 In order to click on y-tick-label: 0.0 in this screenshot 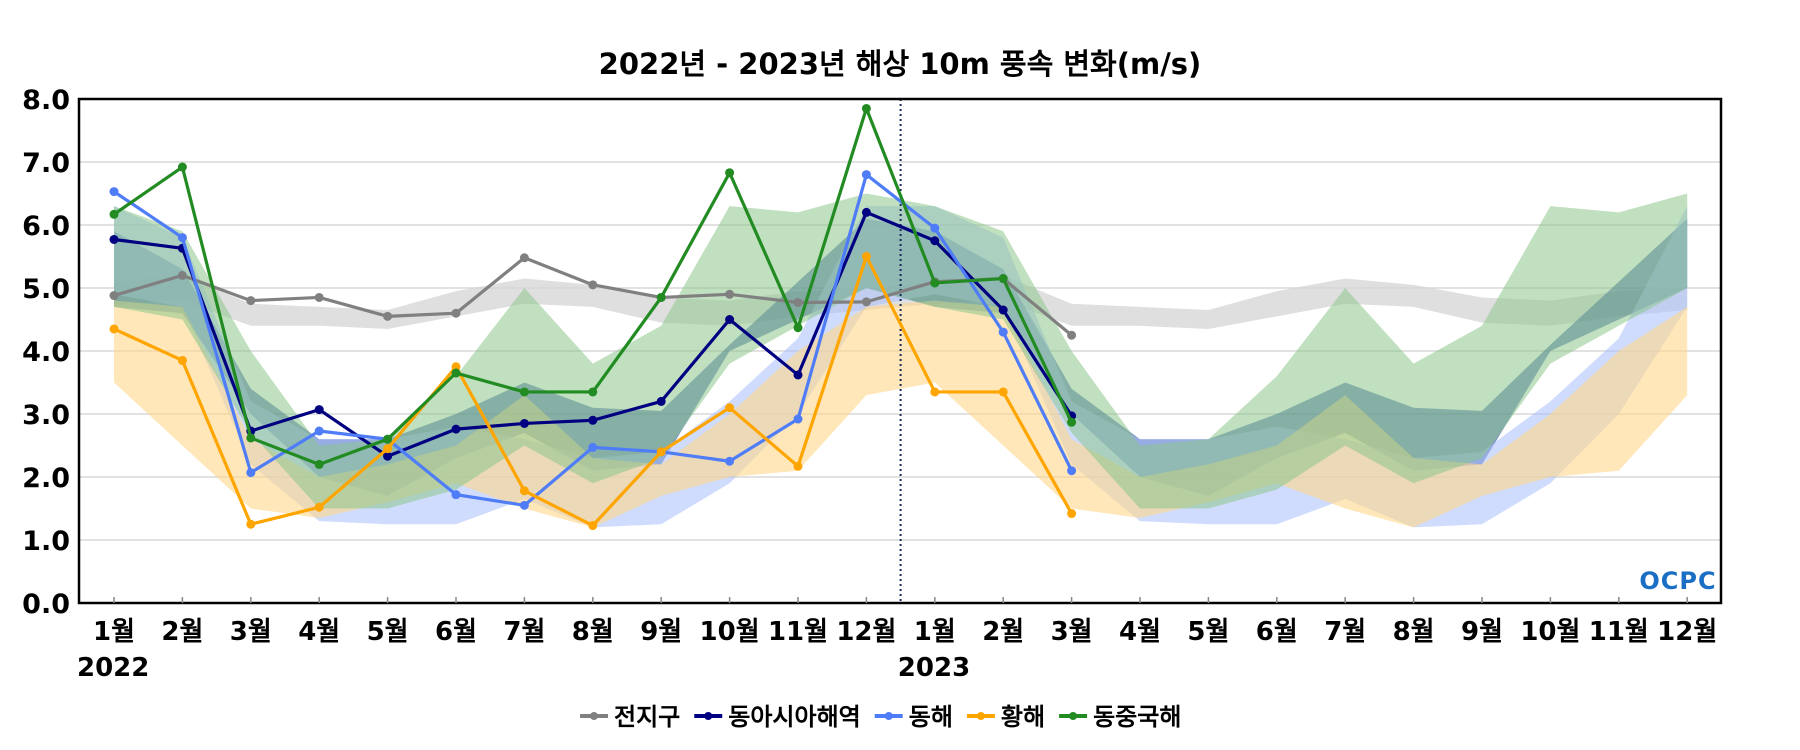, I will do `click(46, 604)`.